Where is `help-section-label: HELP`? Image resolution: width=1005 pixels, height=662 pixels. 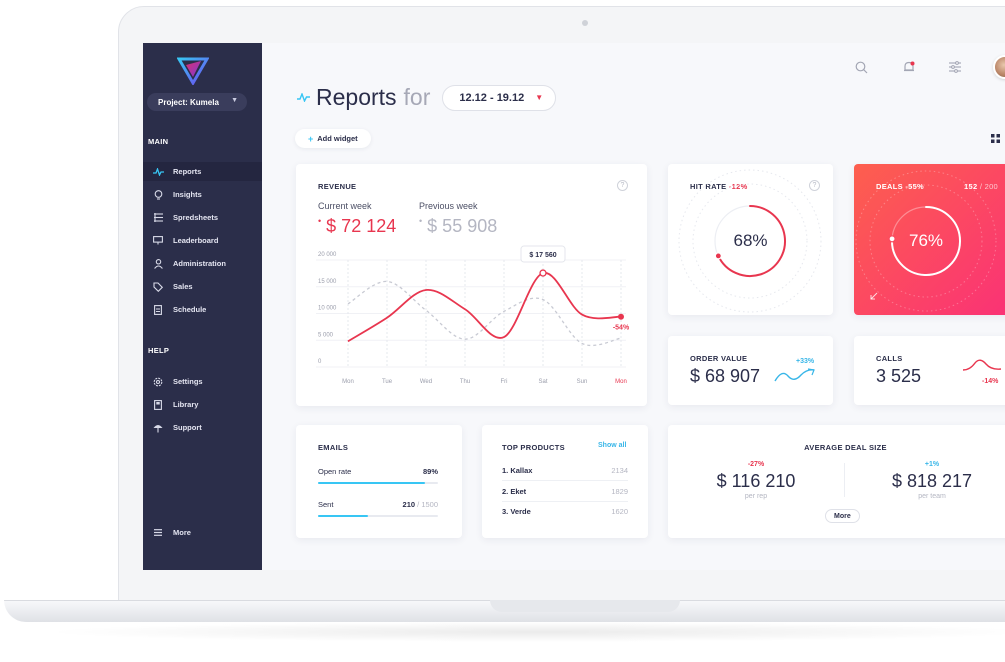
help-section-label: HELP is located at coordinates (159, 350).